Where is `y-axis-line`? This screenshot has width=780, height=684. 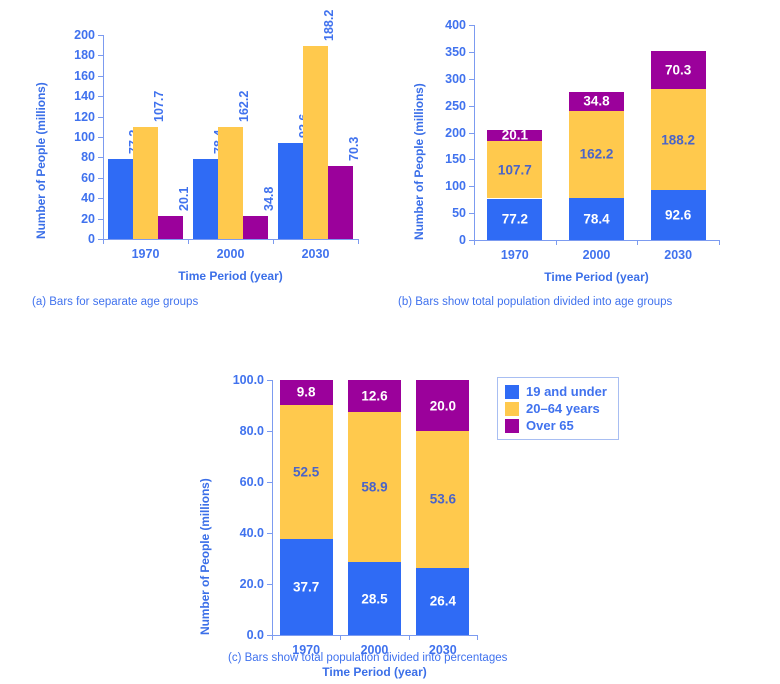 y-axis-line is located at coordinates (474, 132).